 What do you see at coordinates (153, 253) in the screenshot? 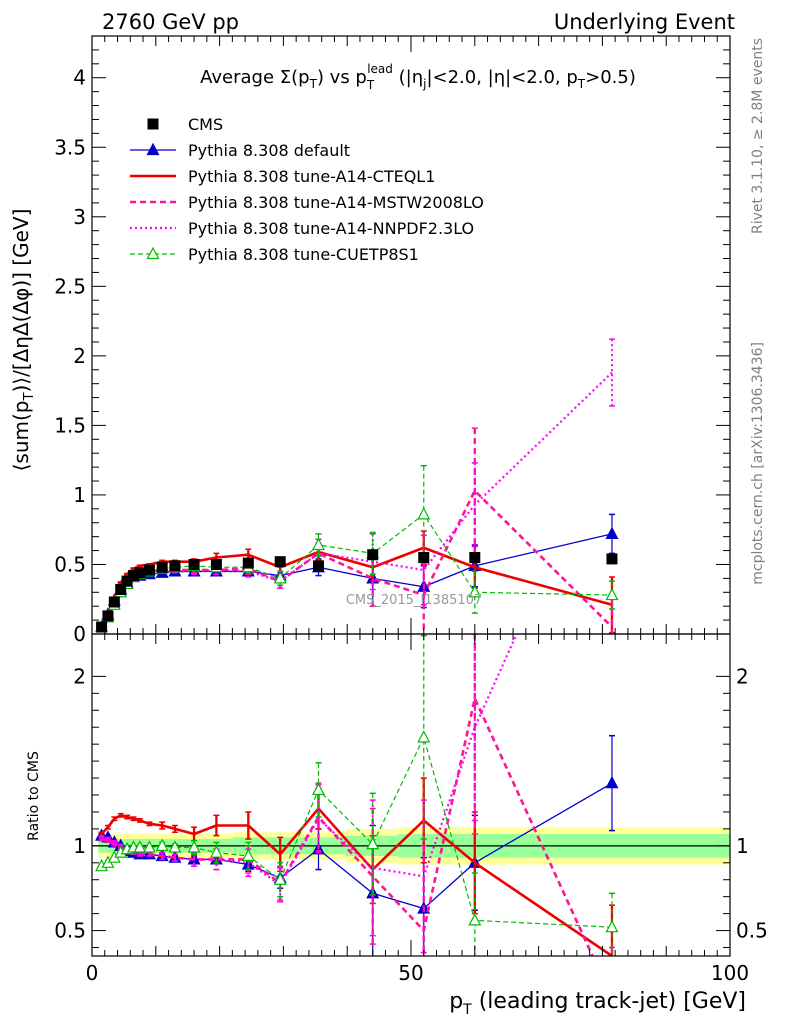
I see `legend-marker-cuetp8s1` at bounding box center [153, 253].